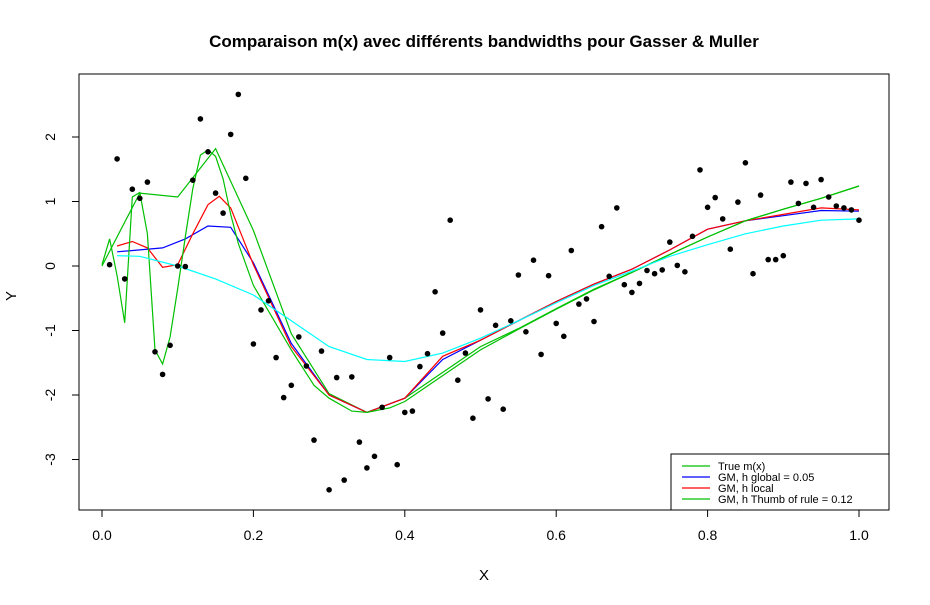 This screenshot has width=930, height=605. I want to click on y-tick-label: -1, so click(50, 330).